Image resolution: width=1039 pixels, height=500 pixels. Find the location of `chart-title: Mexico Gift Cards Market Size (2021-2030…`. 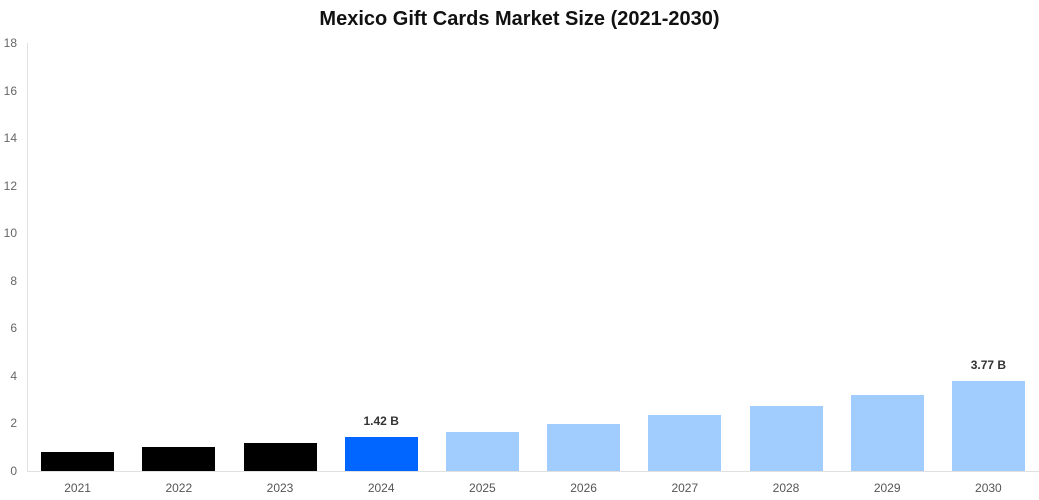

chart-title: Mexico Gift Cards Market Size (2021-2030… is located at coordinates (519, 19).